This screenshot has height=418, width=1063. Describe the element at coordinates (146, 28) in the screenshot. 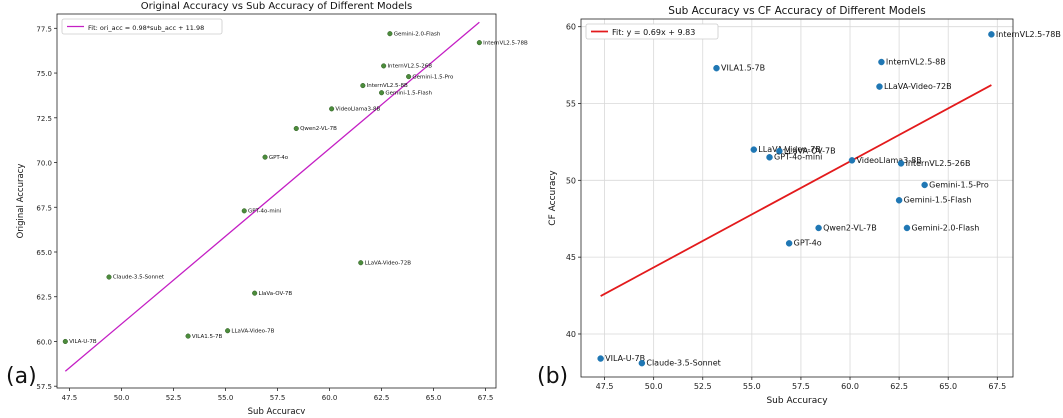

I see `legend-label: Fit: ori_acc = 0.98*sub_acc + 11.98` at that location.